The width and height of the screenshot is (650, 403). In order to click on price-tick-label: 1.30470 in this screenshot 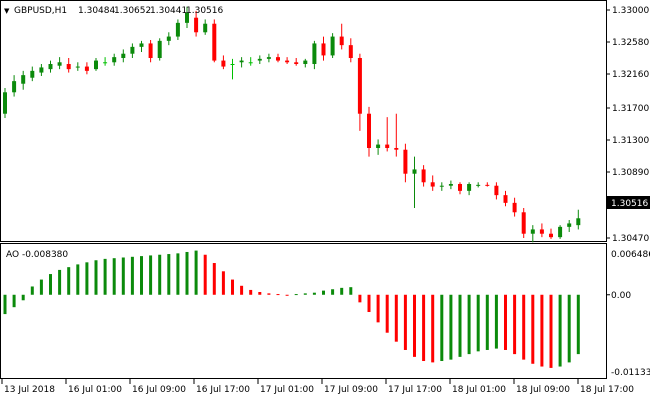, I will do `click(630, 239)`.